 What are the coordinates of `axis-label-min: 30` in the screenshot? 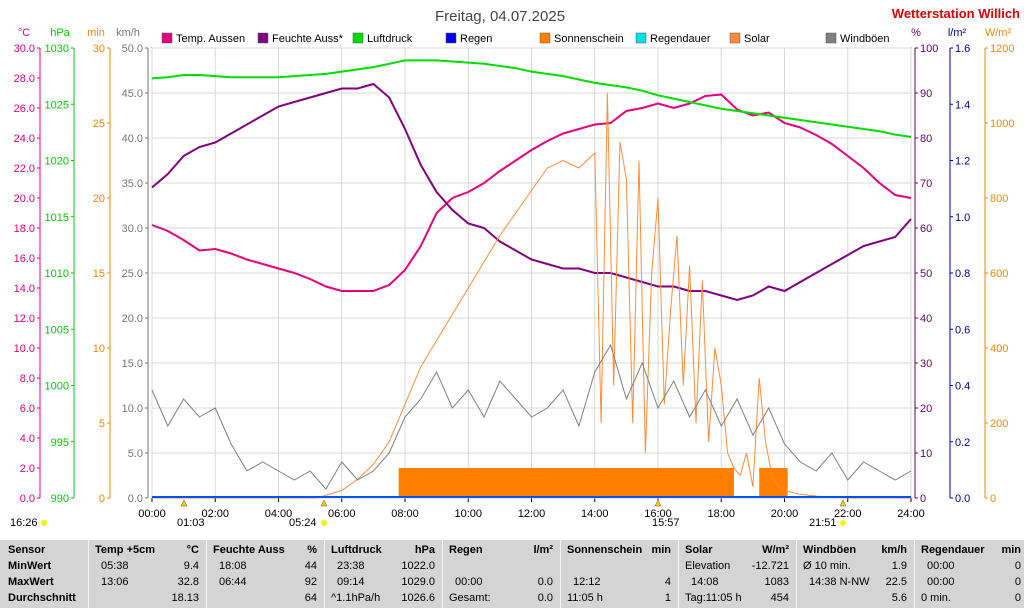 It's located at (99, 49).